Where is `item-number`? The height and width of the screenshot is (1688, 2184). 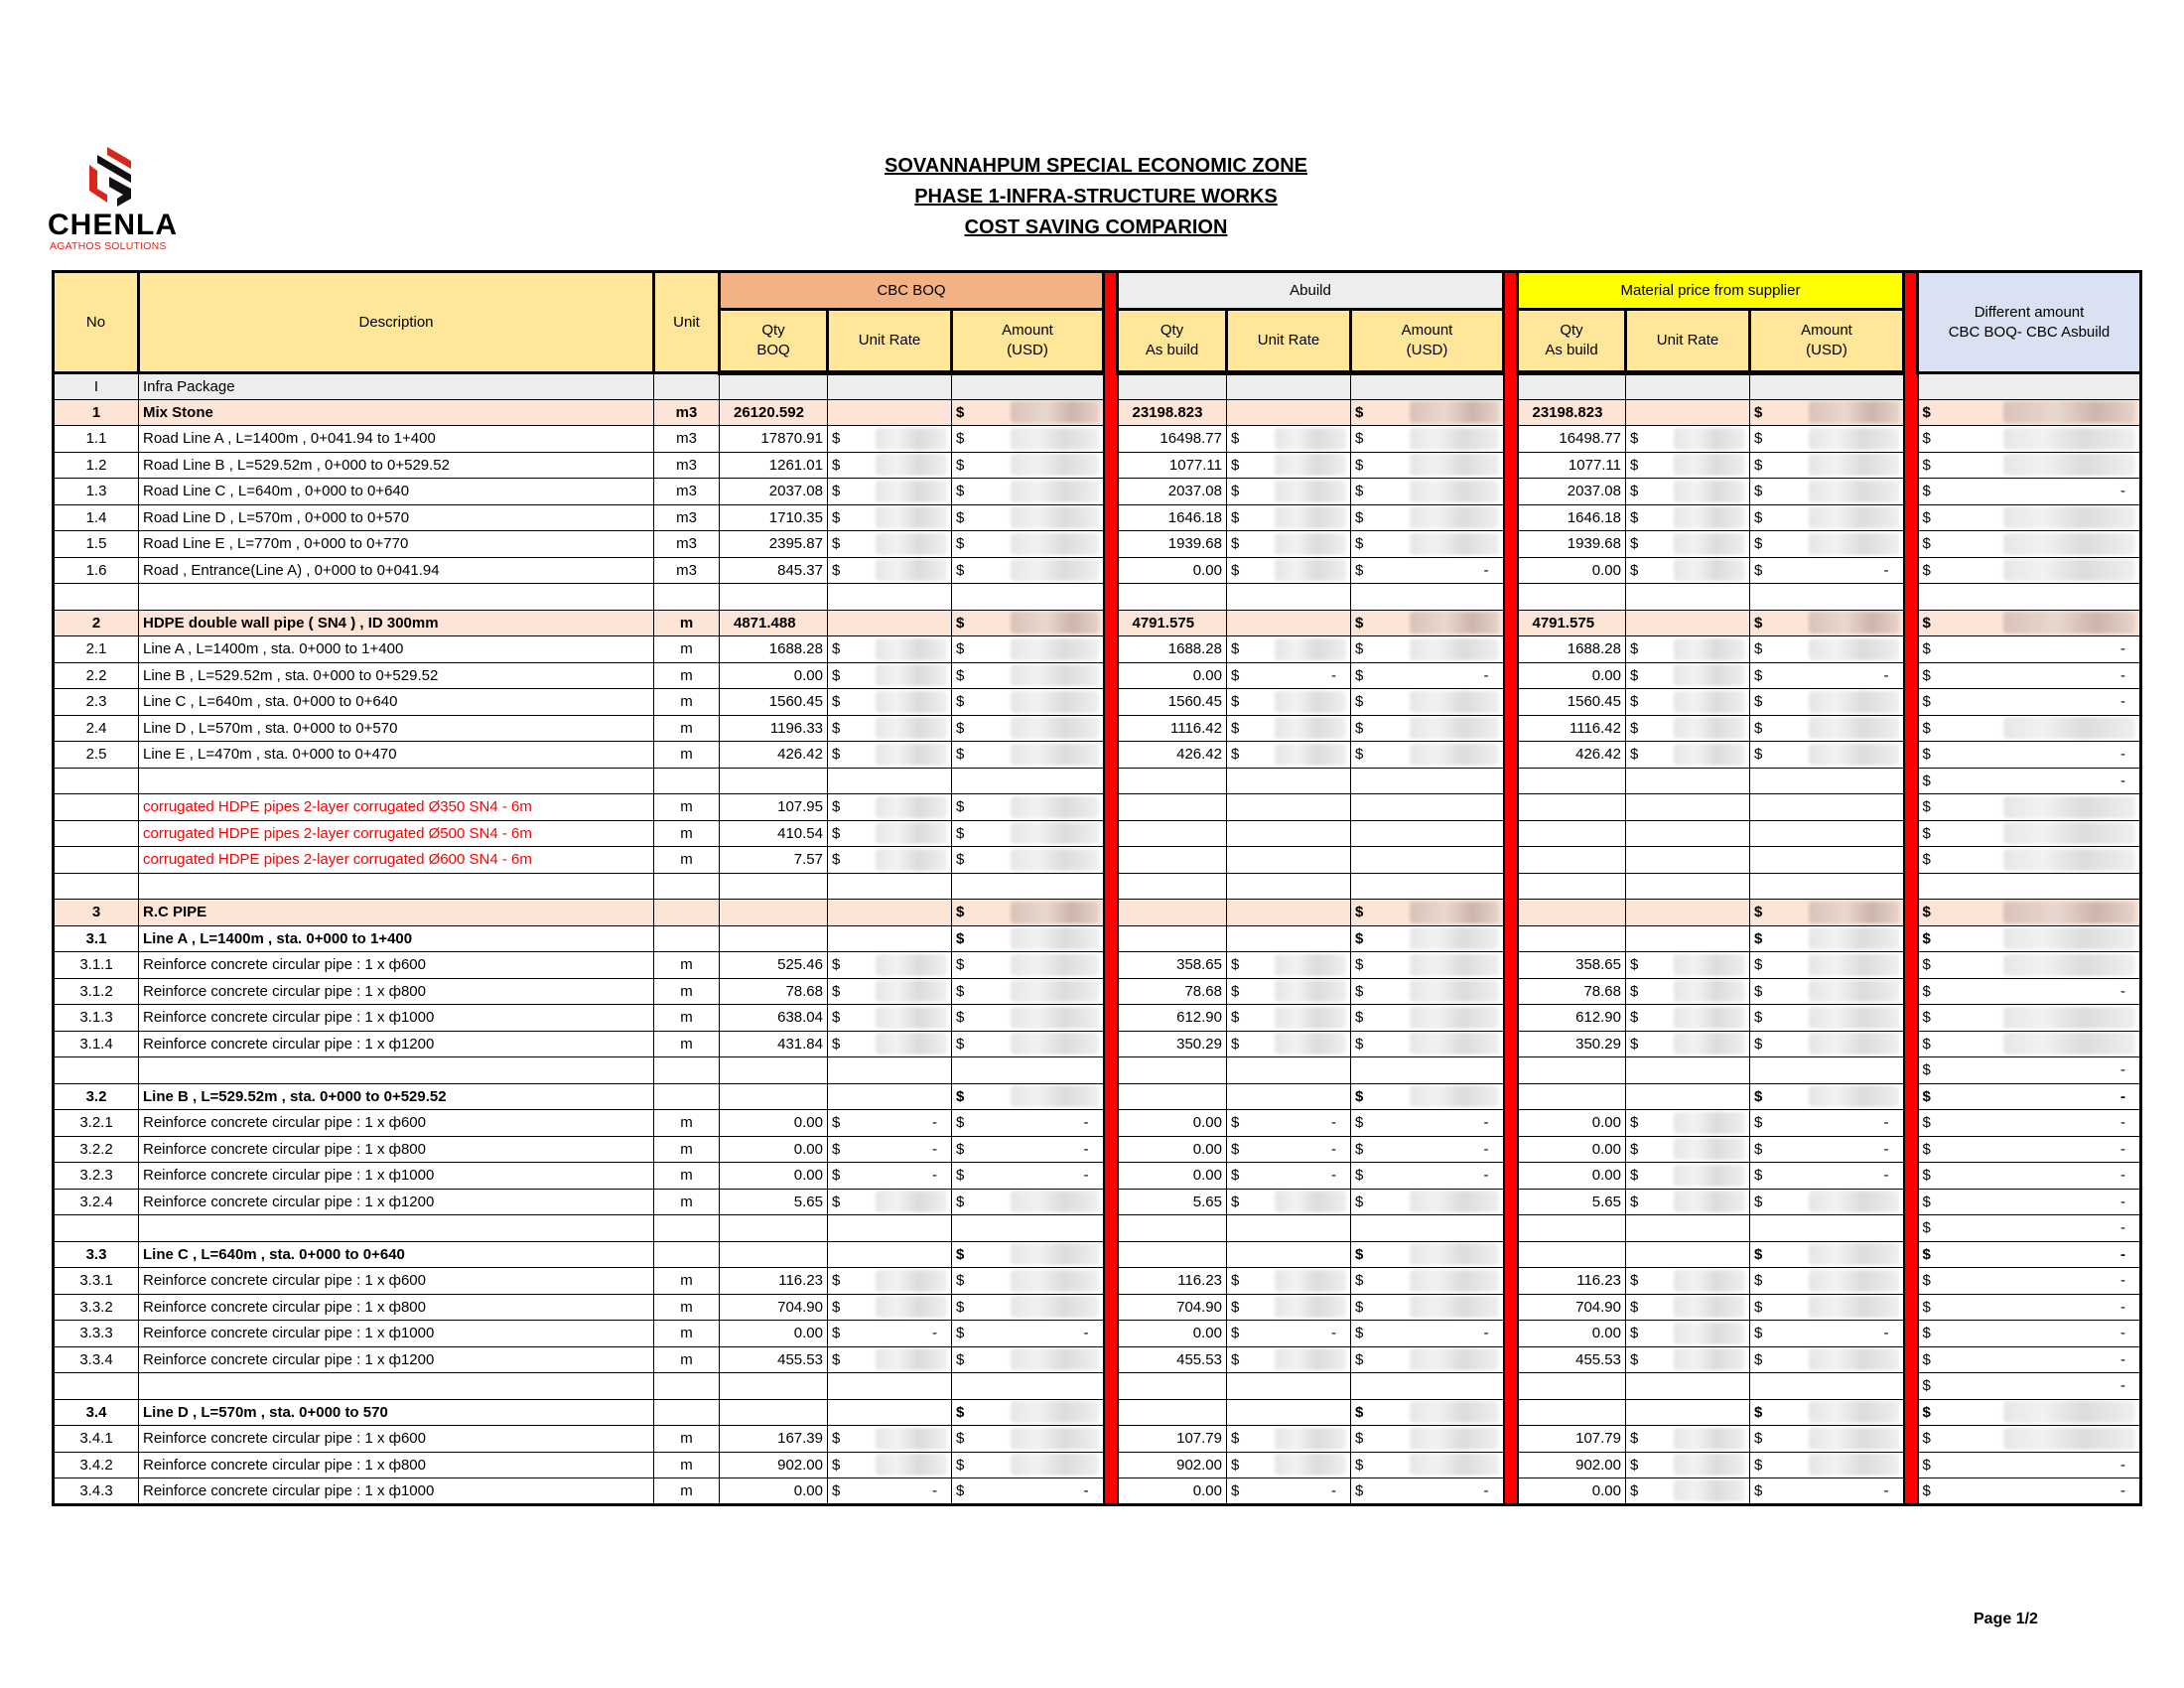 item-number is located at coordinates (96, 860).